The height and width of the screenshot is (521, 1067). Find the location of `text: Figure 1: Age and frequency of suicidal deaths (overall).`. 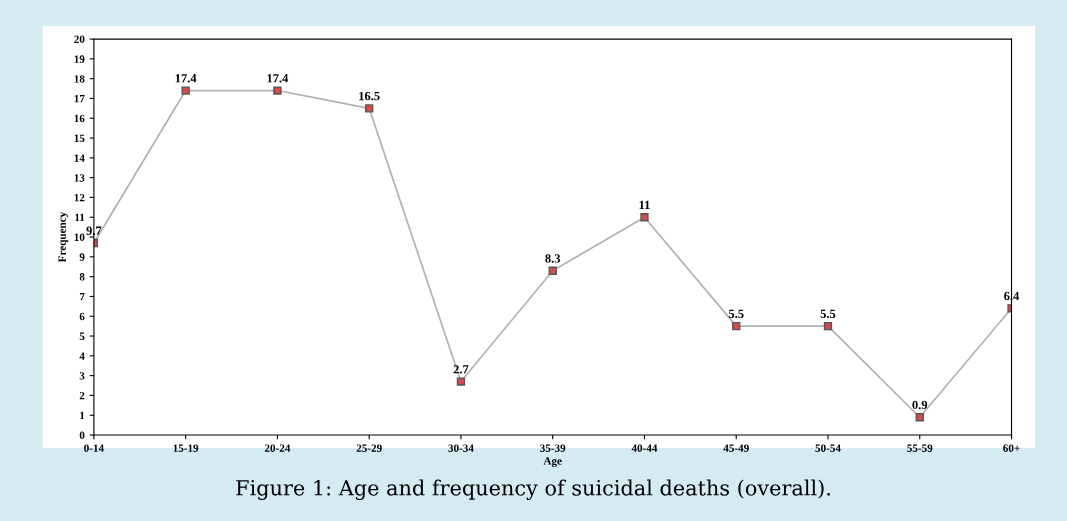

text: Figure 1: Age and frequency of suicidal deaths (overall). is located at coordinates (533, 489).